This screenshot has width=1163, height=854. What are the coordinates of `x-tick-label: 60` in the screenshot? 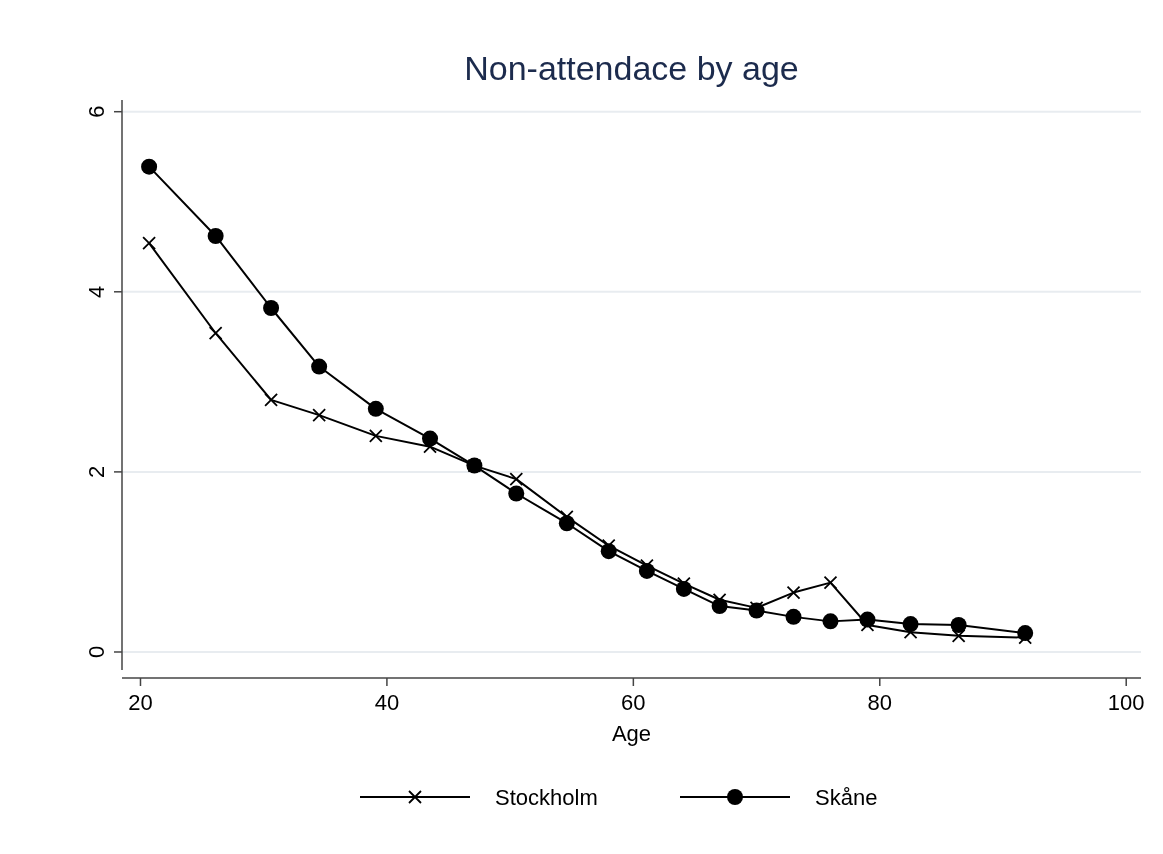 It's located at (633, 702).